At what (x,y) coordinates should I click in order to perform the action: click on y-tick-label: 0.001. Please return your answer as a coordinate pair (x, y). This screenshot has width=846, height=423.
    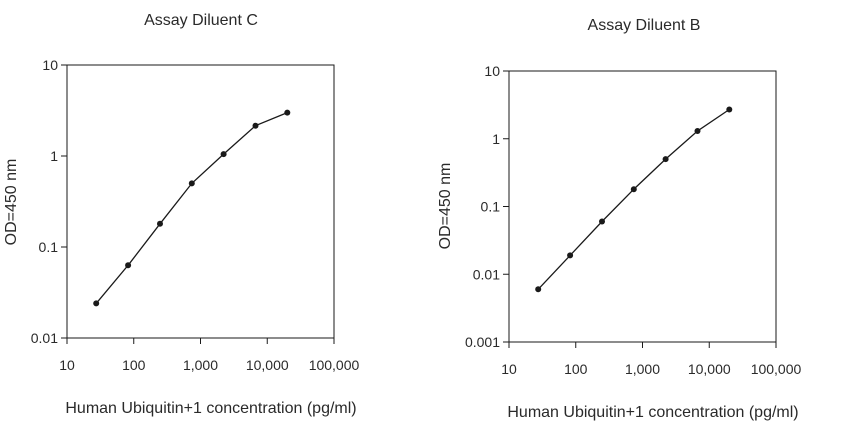
    Looking at the image, I should click on (482, 342).